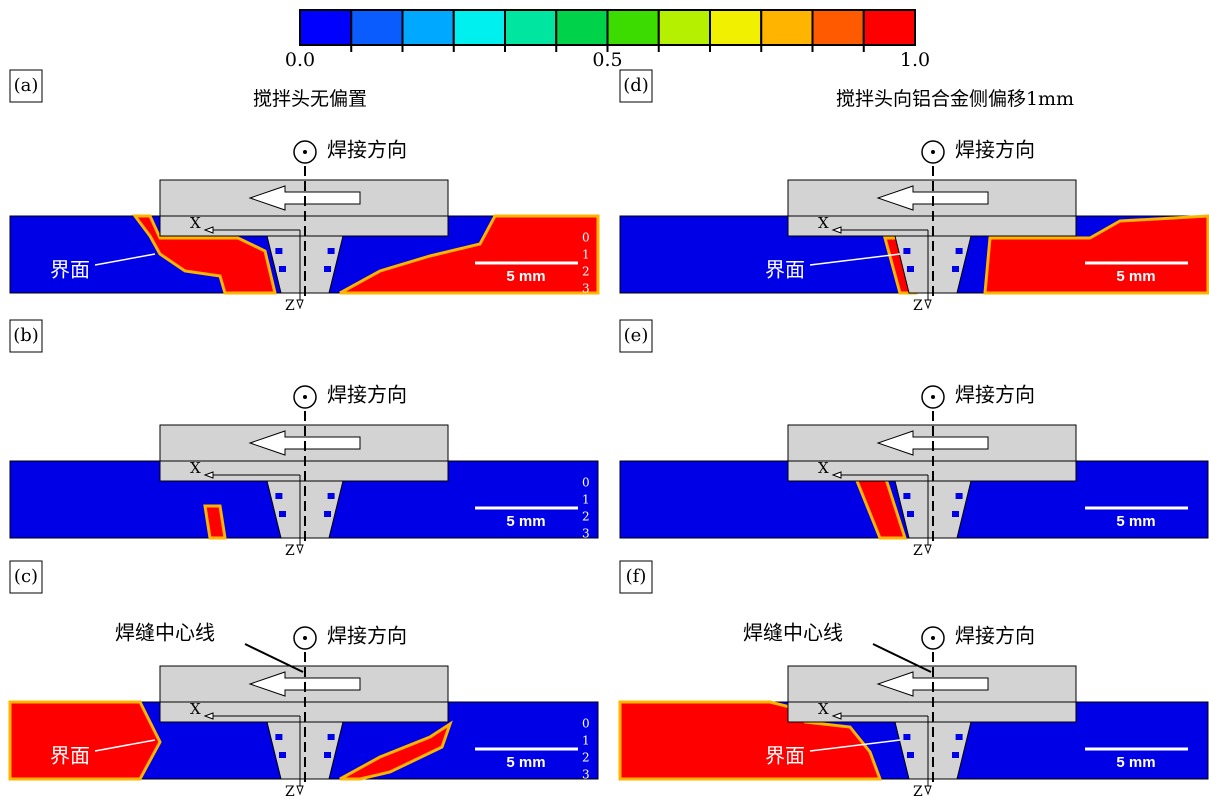 The width and height of the screenshot is (1209, 802). I want to click on panel-label: (b), so click(26, 335).